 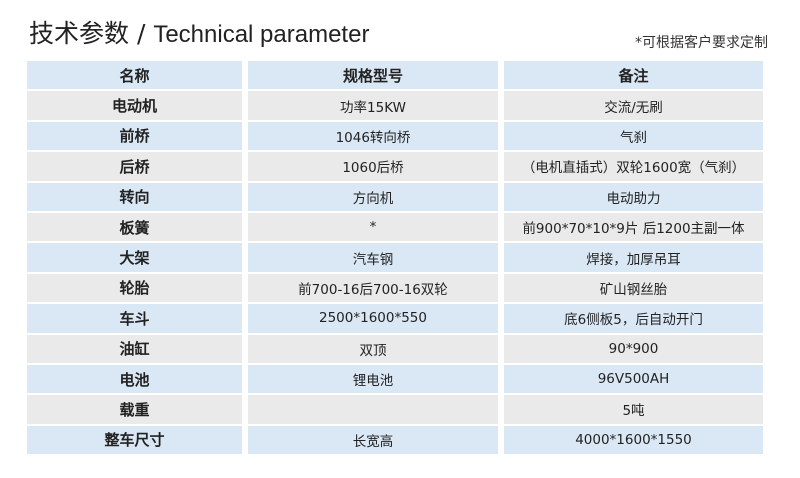 What do you see at coordinates (701, 43) in the screenshot?
I see `customization-note: *可根据客户要求定制` at bounding box center [701, 43].